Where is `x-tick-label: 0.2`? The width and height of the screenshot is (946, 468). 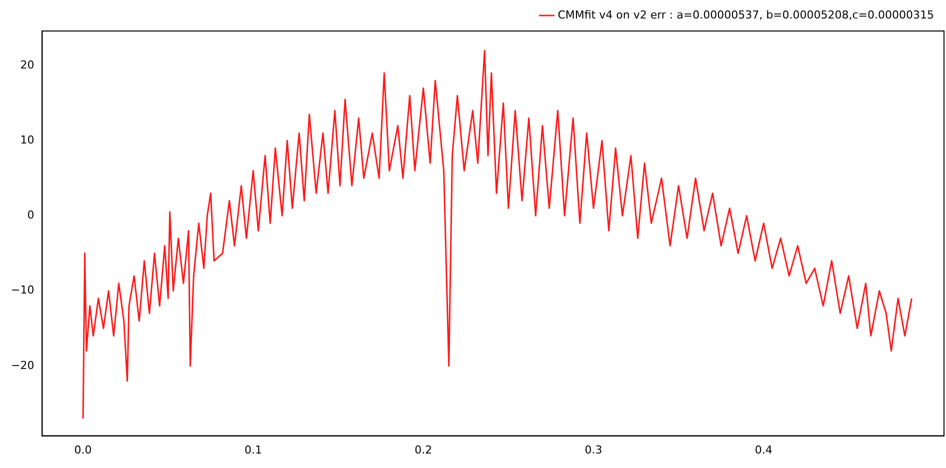 x-tick-label: 0.2 is located at coordinates (423, 449).